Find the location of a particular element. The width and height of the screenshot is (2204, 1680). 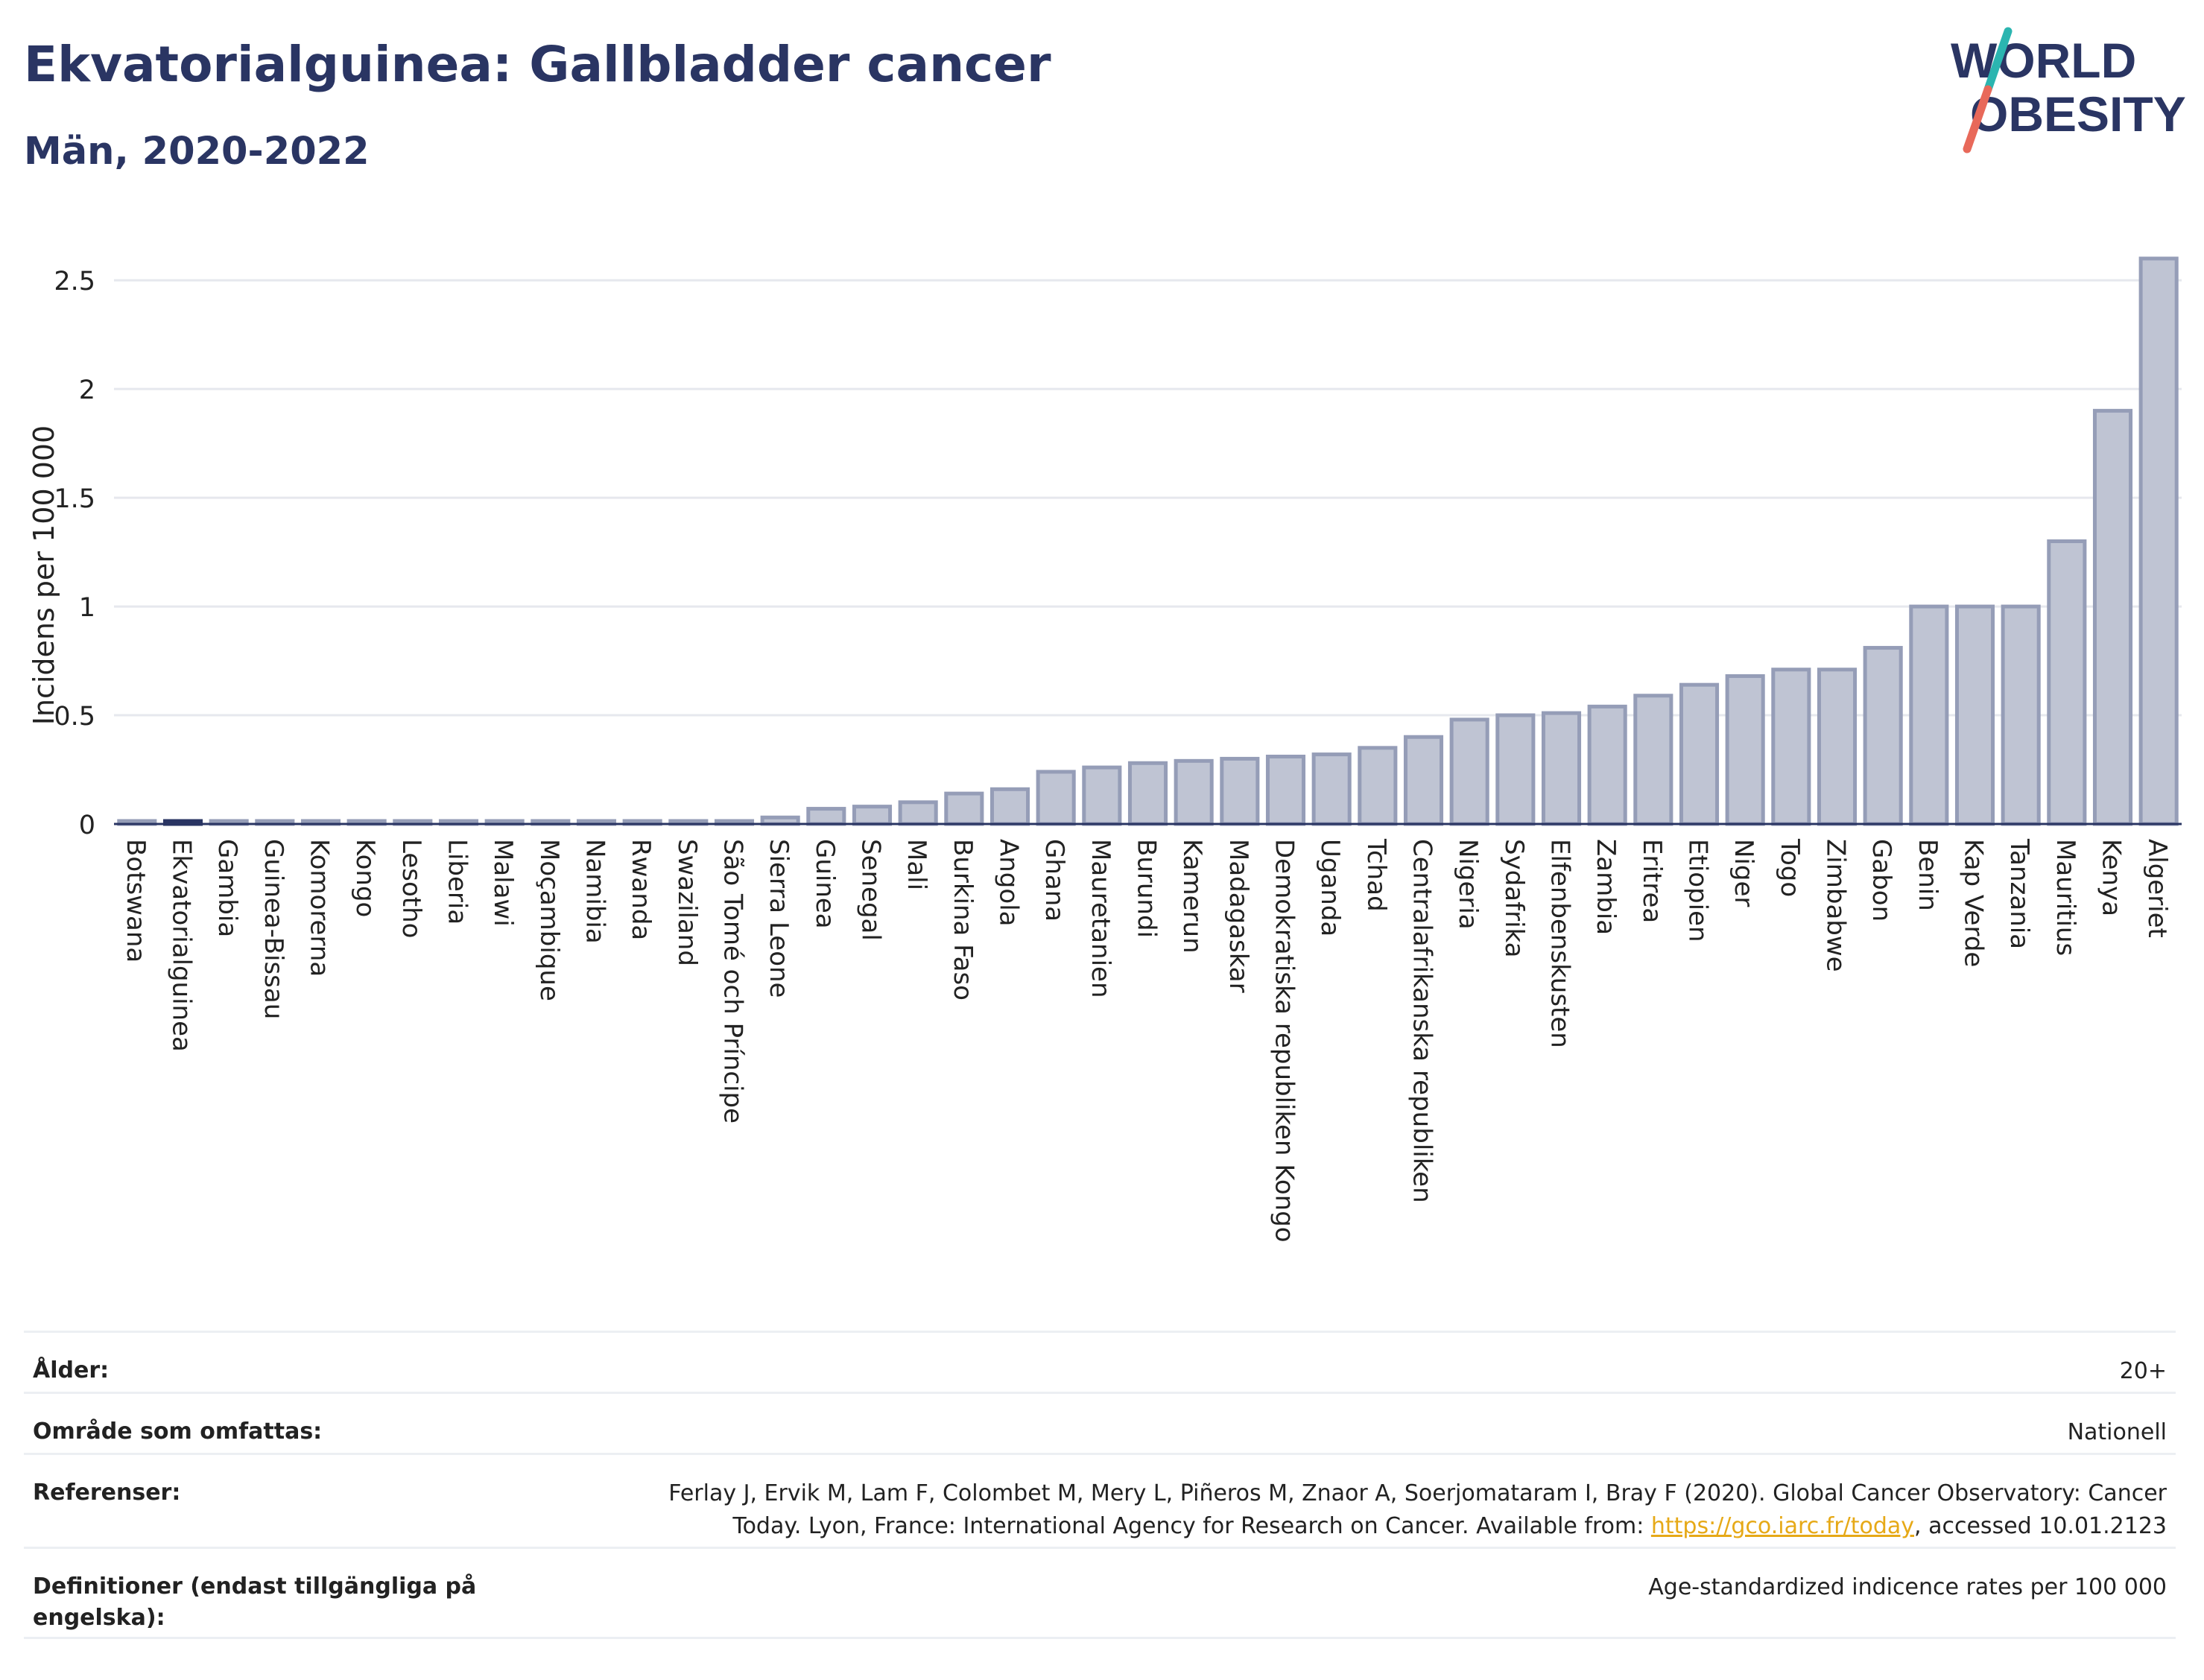

x-tick-label: Mauretanien is located at coordinates (1100, 918).